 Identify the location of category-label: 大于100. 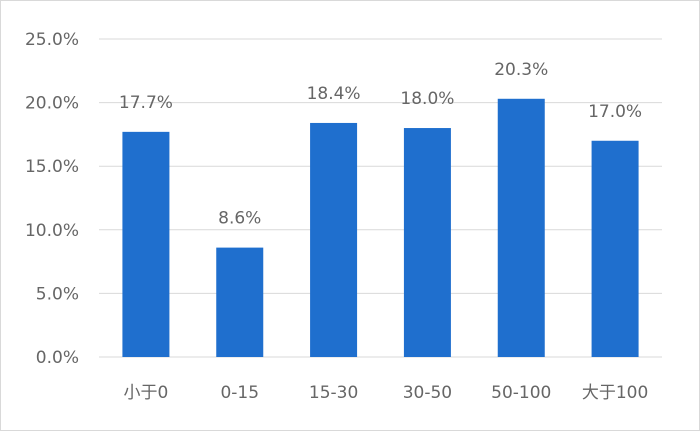
(615, 393).